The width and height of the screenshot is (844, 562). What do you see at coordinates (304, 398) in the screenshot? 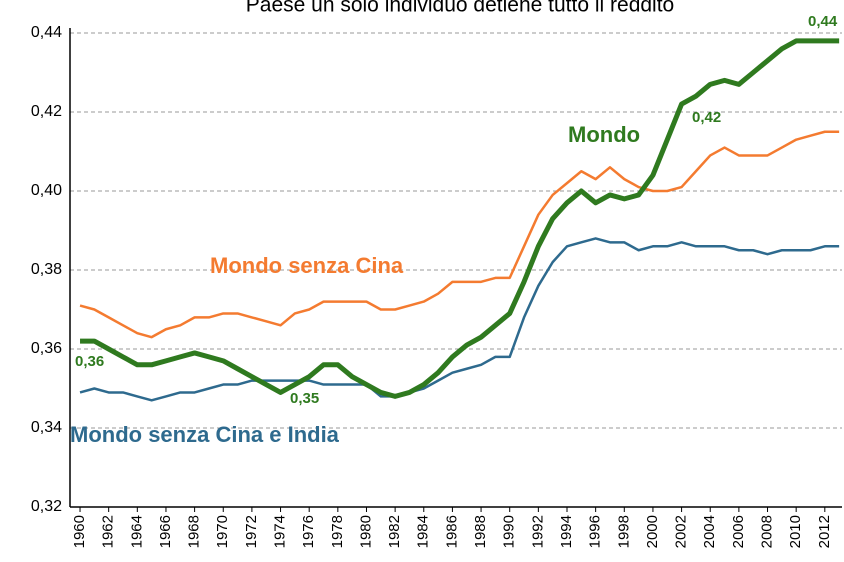
I see `annotation: 0,35` at bounding box center [304, 398].